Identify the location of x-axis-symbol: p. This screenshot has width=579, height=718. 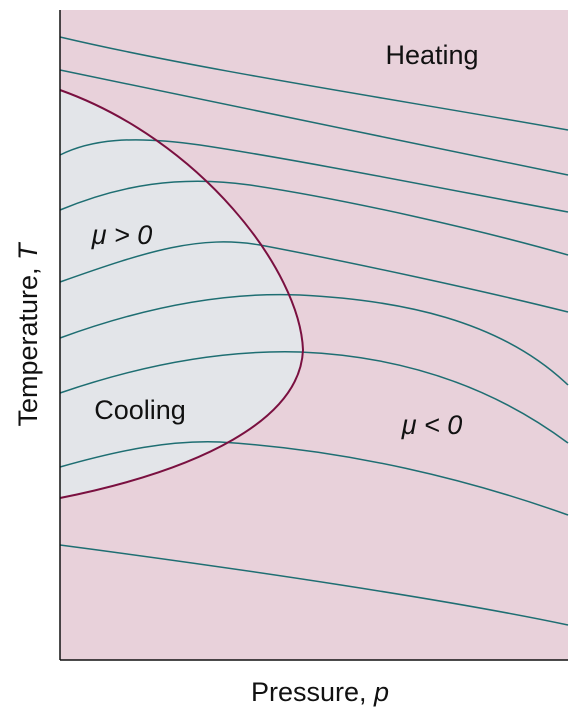
(381, 692).